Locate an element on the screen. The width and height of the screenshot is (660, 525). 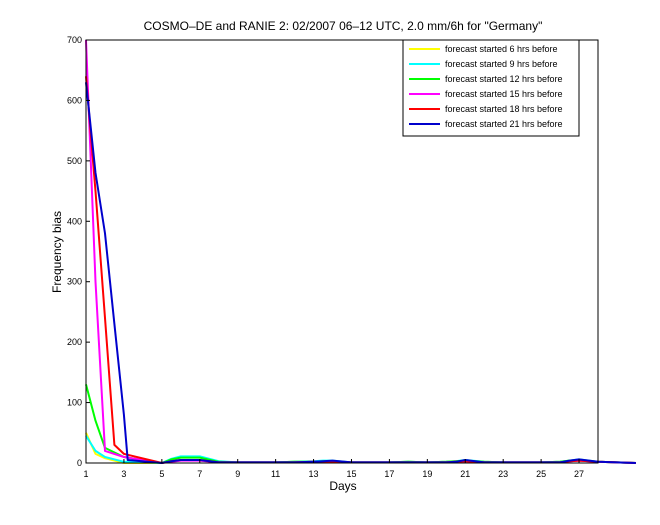
x-tick-label: 17 is located at coordinates (389, 474).